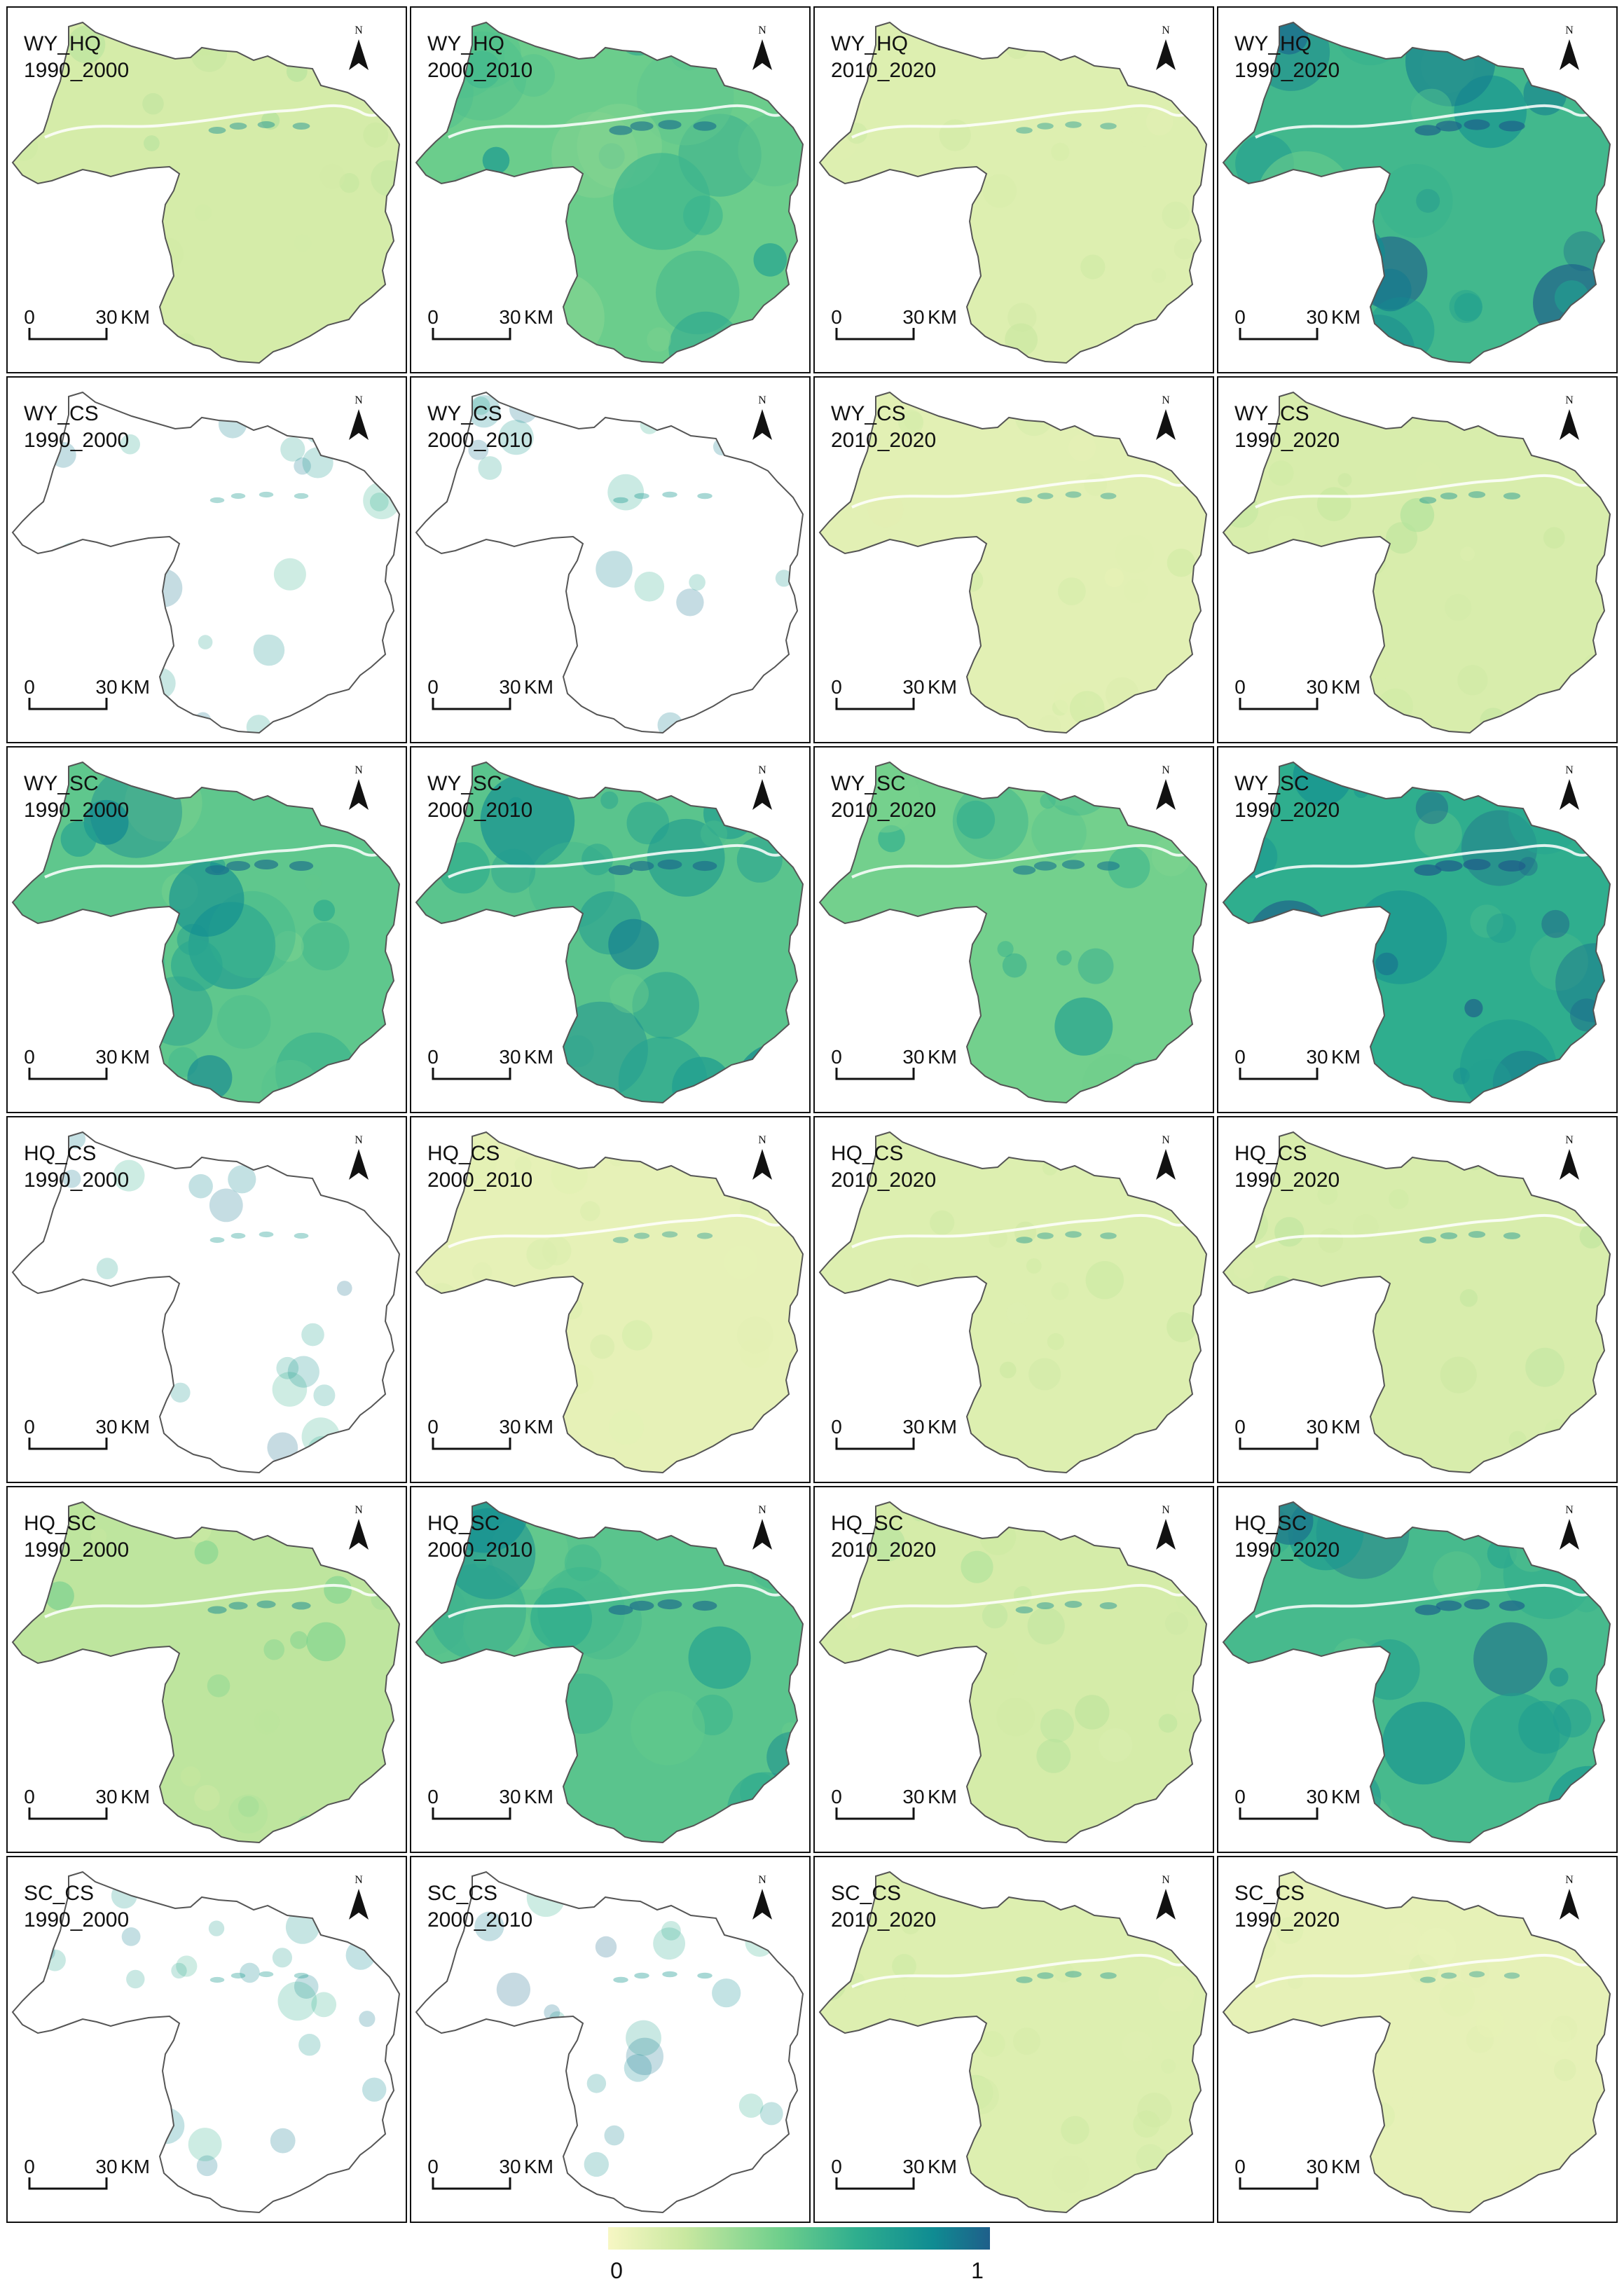 Image resolution: width=1624 pixels, height=2286 pixels. Describe the element at coordinates (60, 1153) in the screenshot. I see `panel-pair-label: HQ_CS` at that location.